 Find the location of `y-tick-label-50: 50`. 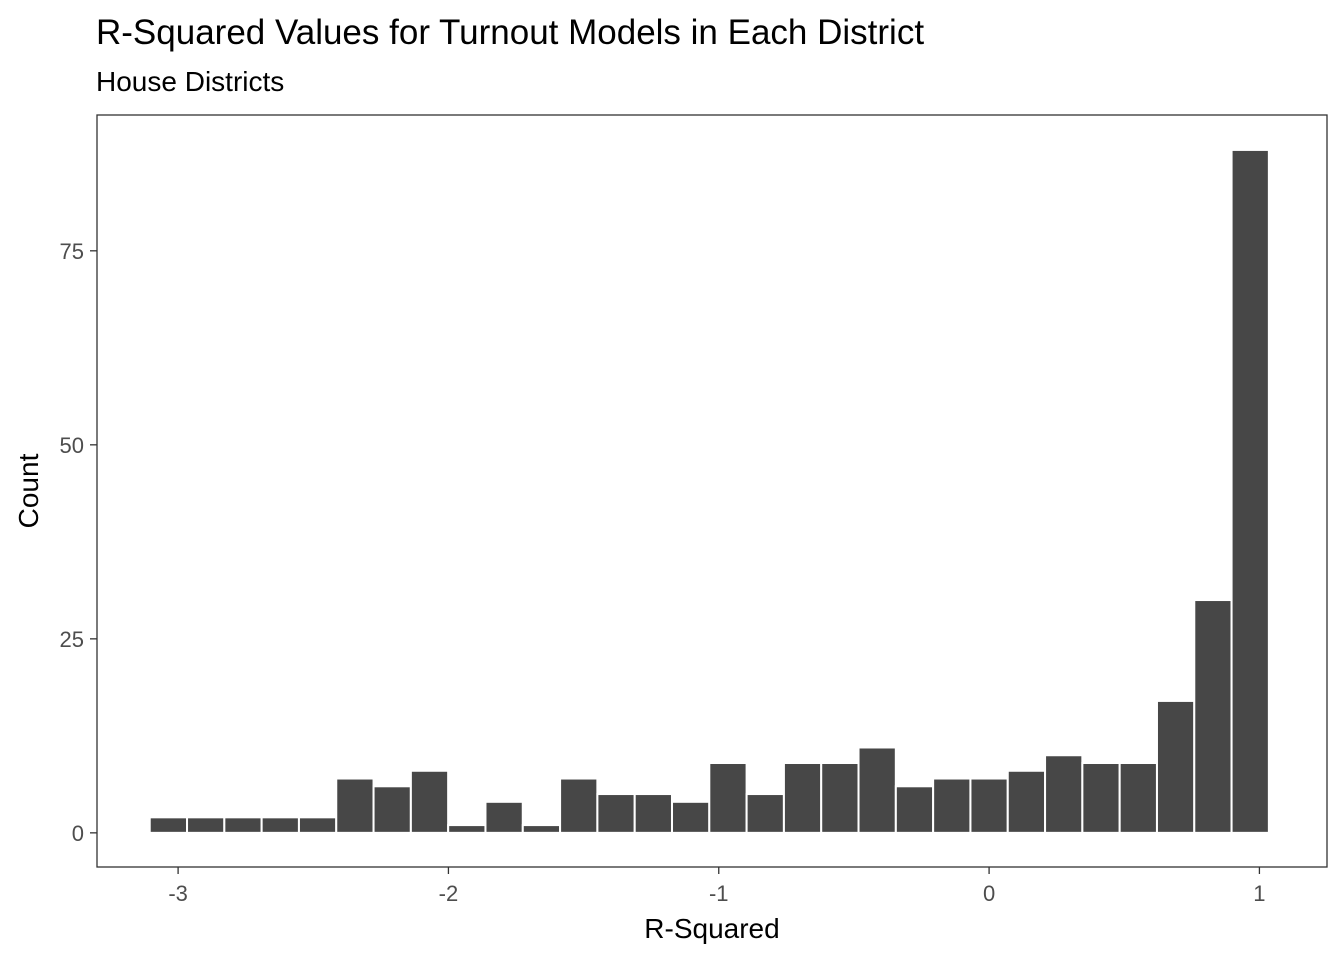

y-tick-label-50: 50 is located at coordinates (72, 445).